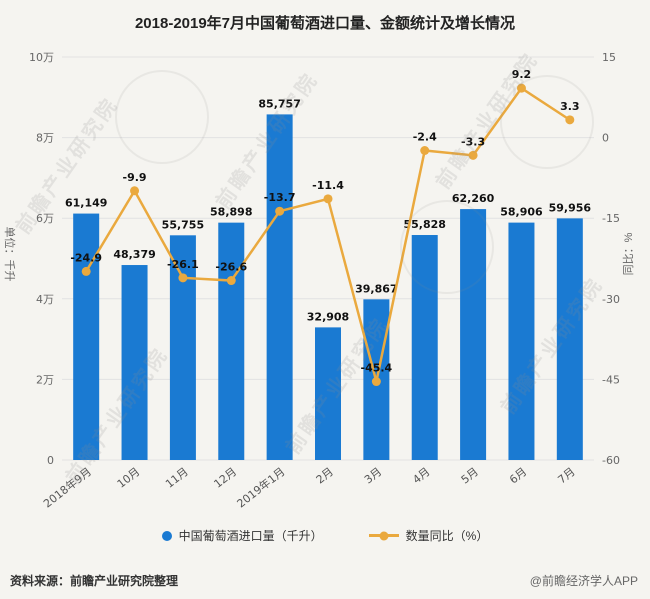 The image size is (650, 599). What do you see at coordinates (629, 254) in the screenshot?
I see `right-axis-unit-label: 同比：%` at bounding box center [629, 254].